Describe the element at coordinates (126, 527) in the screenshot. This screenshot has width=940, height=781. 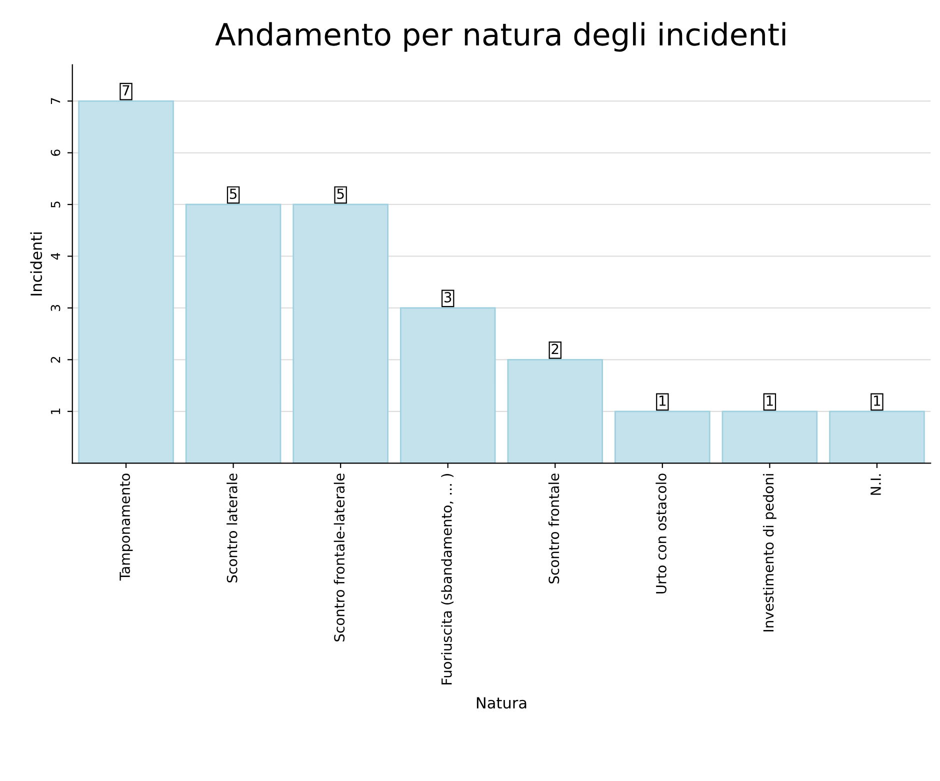
I see `x-tick-label: Tamponamento` at that location.